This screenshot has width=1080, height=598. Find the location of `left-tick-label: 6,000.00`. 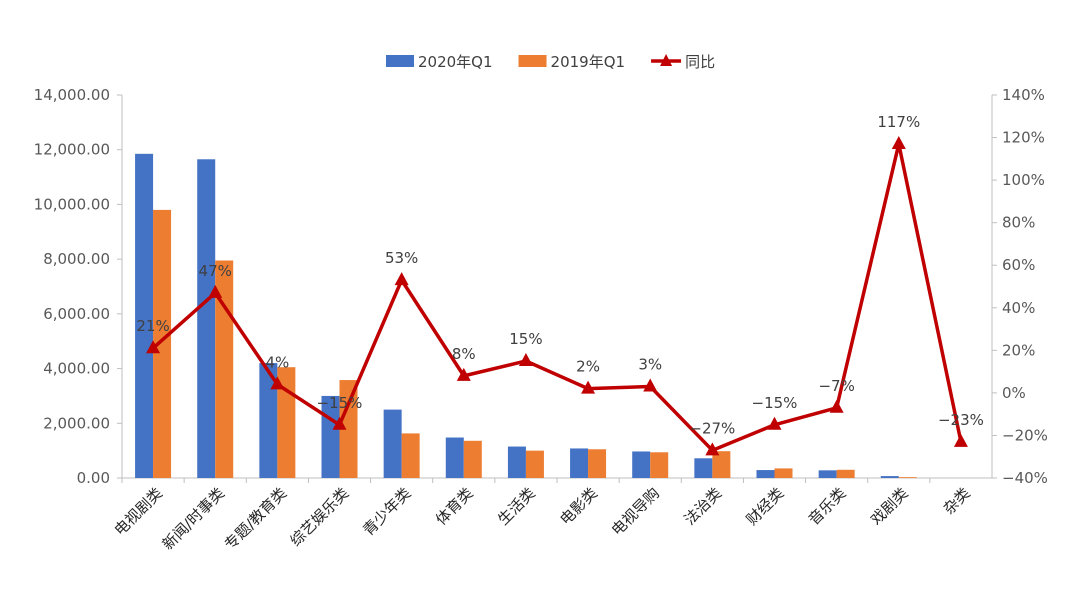

left-tick-label: 6,000.00 is located at coordinates (76, 314).